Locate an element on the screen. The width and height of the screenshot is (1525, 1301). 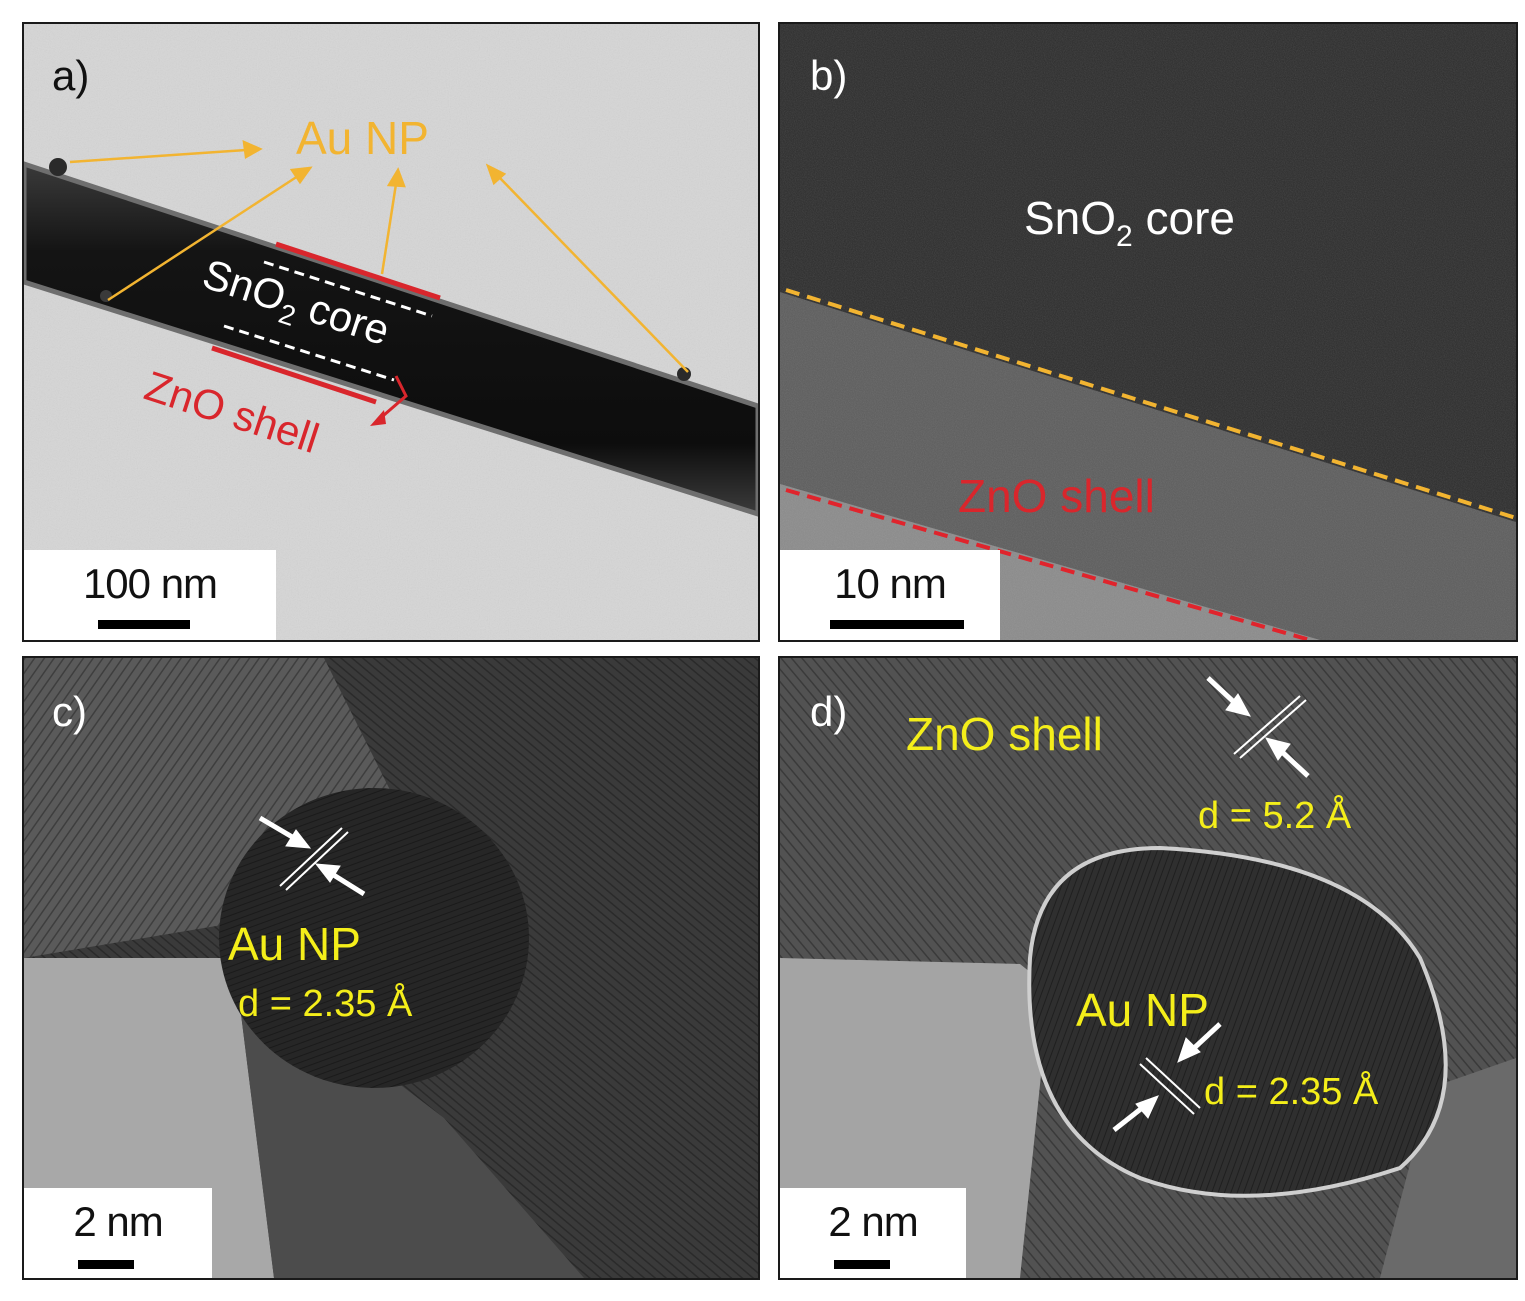
core-shell-interface is located at coordinates (1150, 404).